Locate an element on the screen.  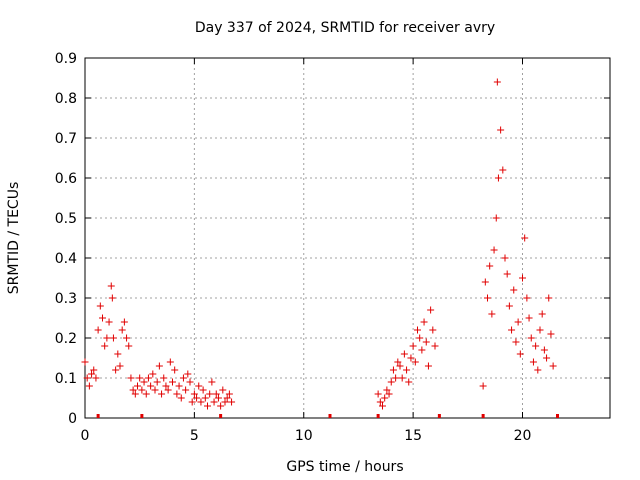
y-axis-label: SRMTID / TECUs is located at coordinates (14, 238).